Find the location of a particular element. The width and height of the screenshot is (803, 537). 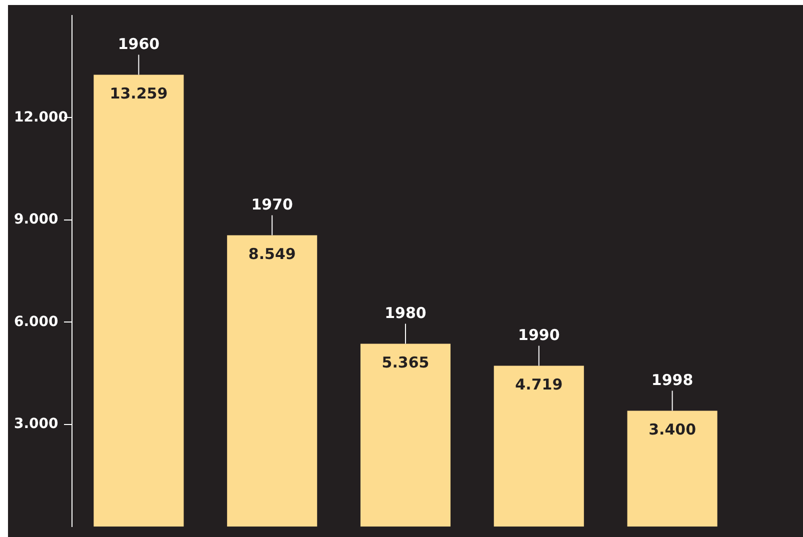

annotation: 1970 is located at coordinates (272, 205).